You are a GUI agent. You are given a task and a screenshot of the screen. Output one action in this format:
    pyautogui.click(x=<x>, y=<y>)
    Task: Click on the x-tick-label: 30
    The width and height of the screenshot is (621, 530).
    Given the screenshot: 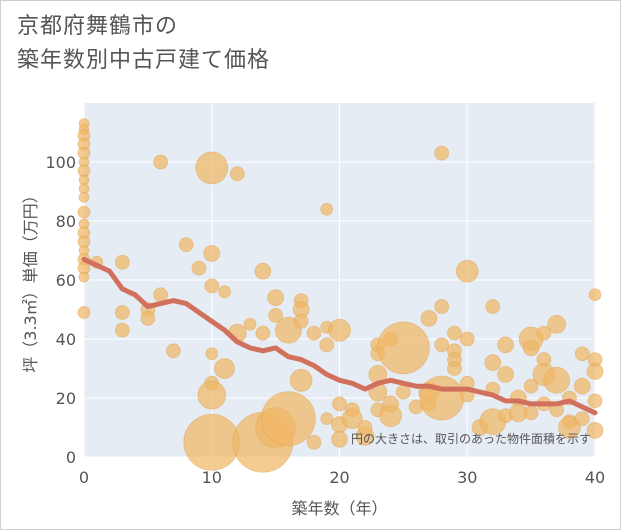 What is the action you would take?
    pyautogui.click(x=467, y=477)
    